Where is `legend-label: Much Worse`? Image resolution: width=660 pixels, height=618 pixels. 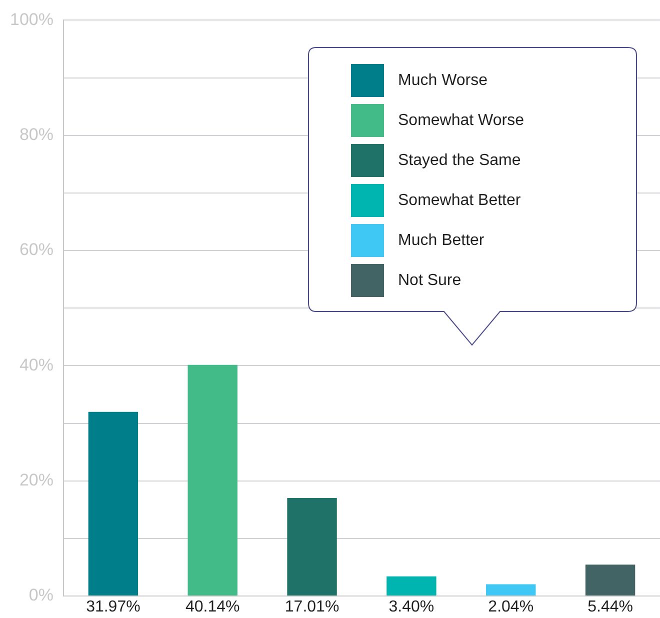
legend-label: Much Worse is located at coordinates (443, 81).